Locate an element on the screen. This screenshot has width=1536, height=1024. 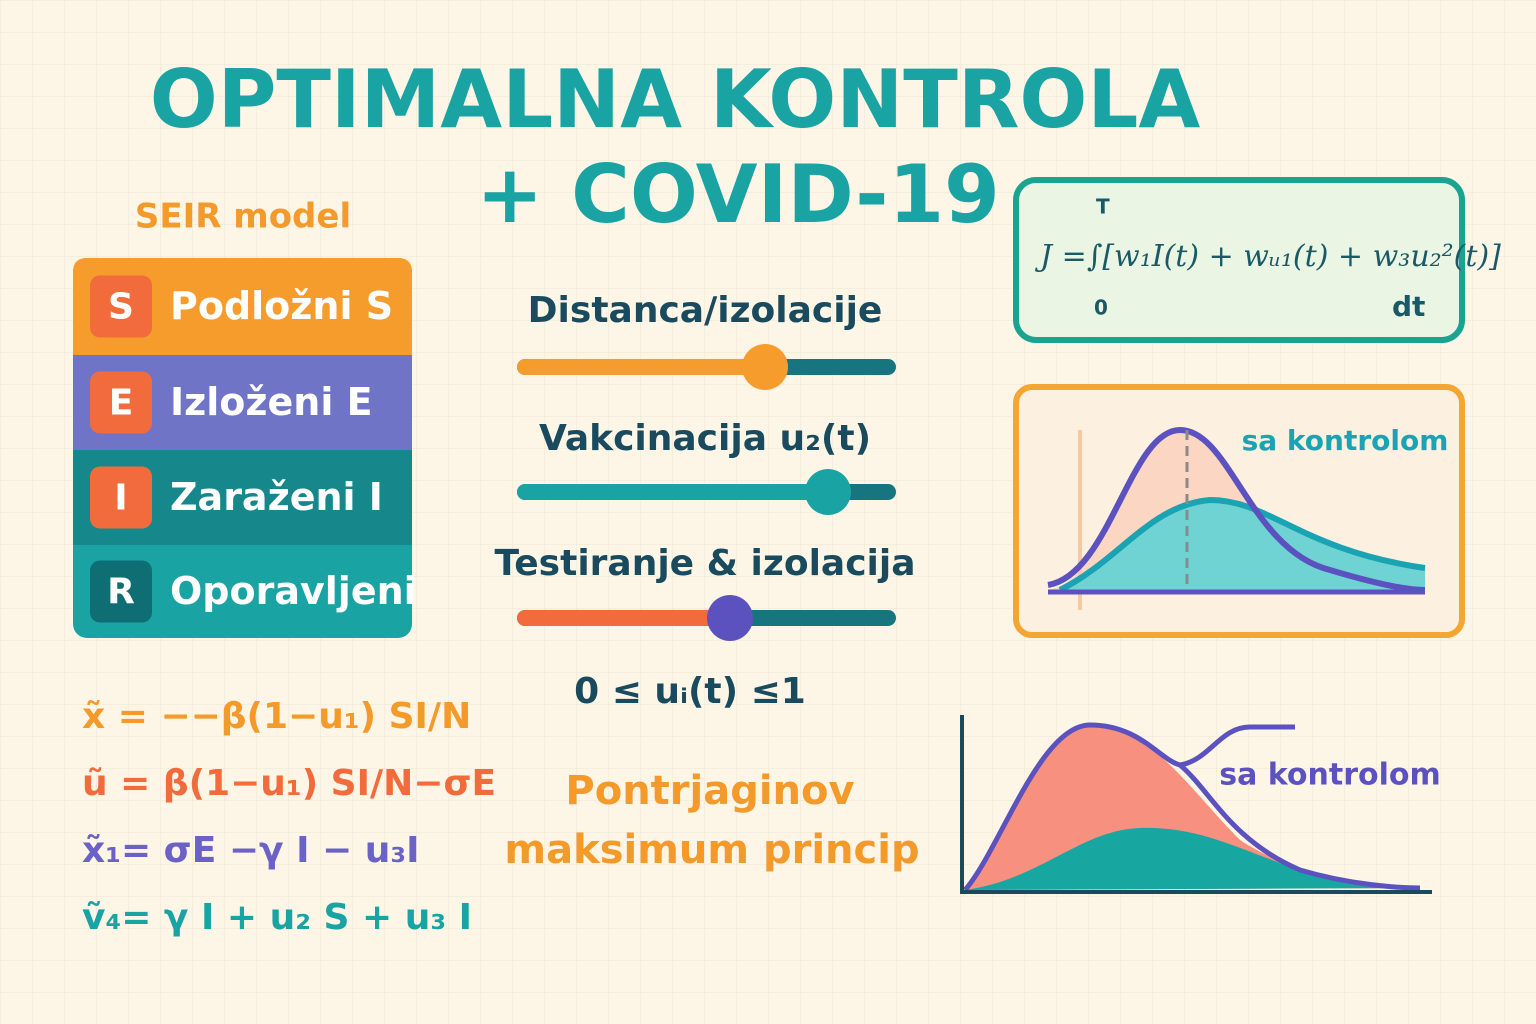
seir-label: Oporavljeni is located at coordinates (293, 591).